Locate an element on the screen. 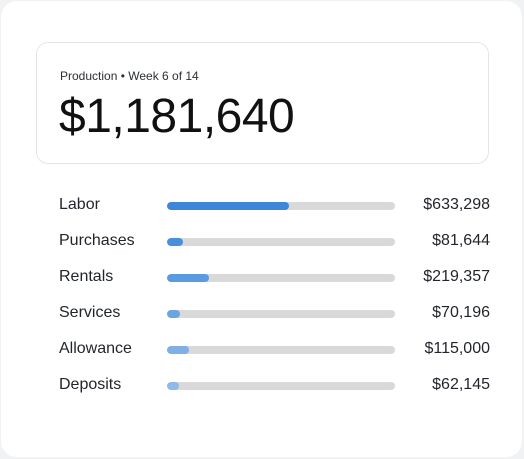 The height and width of the screenshot is (459, 524). total-amount: $1,181,640 is located at coordinates (177, 116).